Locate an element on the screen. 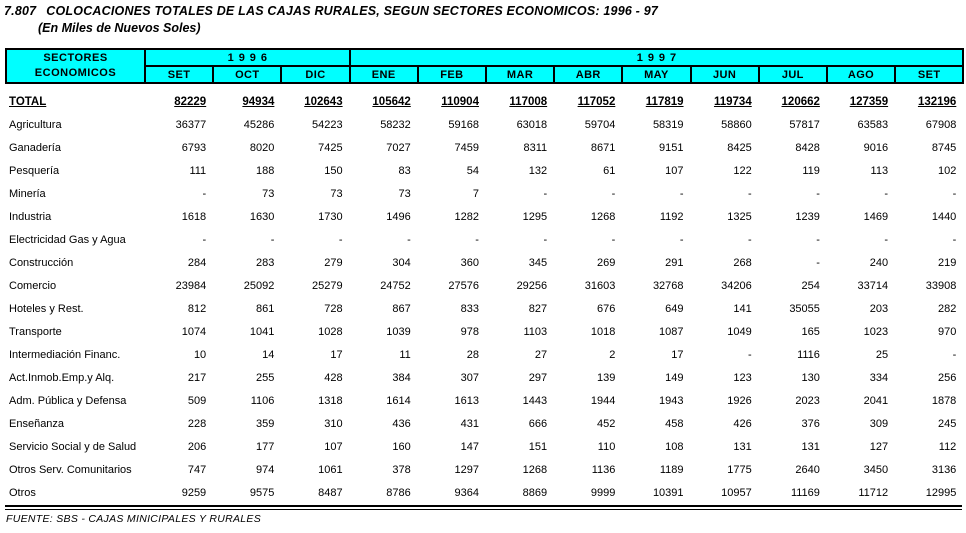 The image size is (966, 533). value-cell: 2 is located at coordinates (612, 354).